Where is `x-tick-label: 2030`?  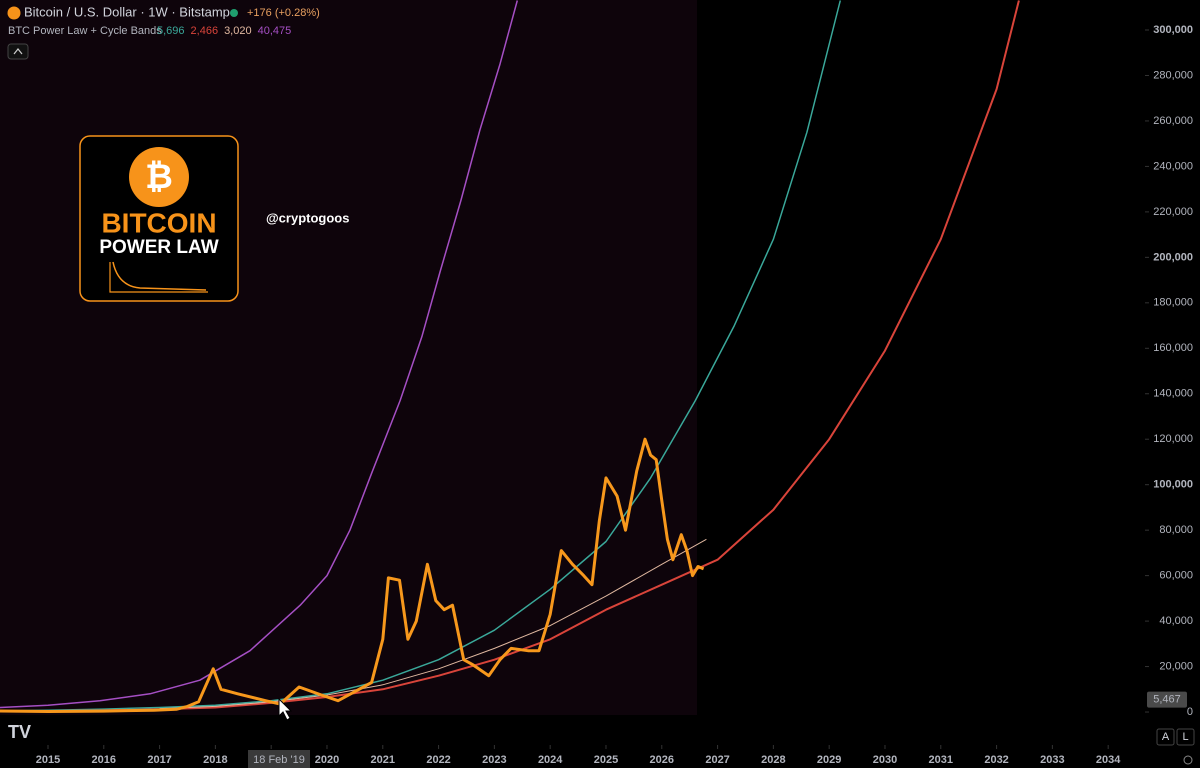 x-tick-label: 2030 is located at coordinates (885, 760).